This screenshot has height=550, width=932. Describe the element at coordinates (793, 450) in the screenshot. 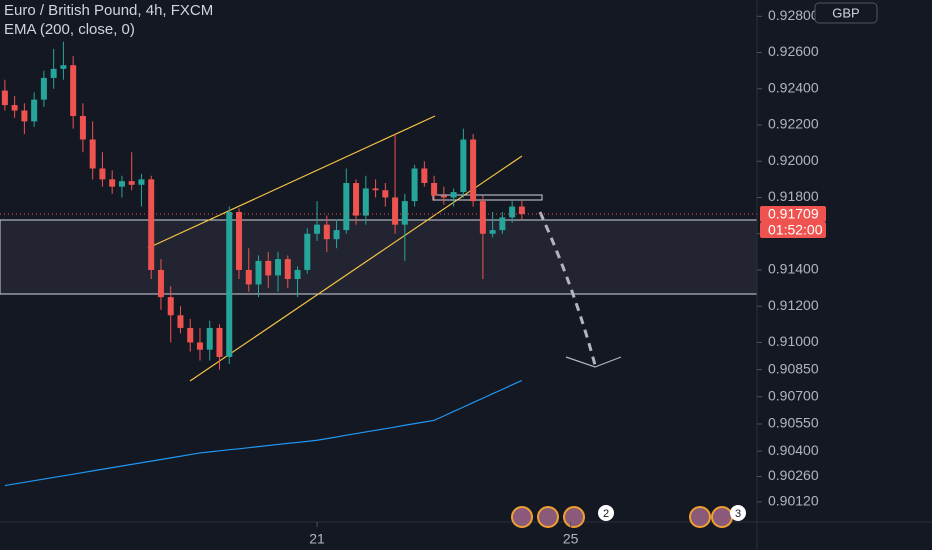

I see `y-tick-label: 0.90400` at that location.